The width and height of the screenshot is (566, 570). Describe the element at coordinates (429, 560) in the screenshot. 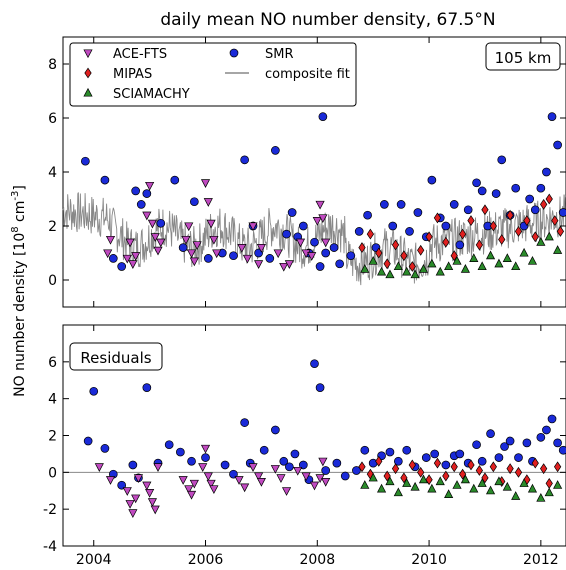

I see `x-tick-label: 2010` at that location.